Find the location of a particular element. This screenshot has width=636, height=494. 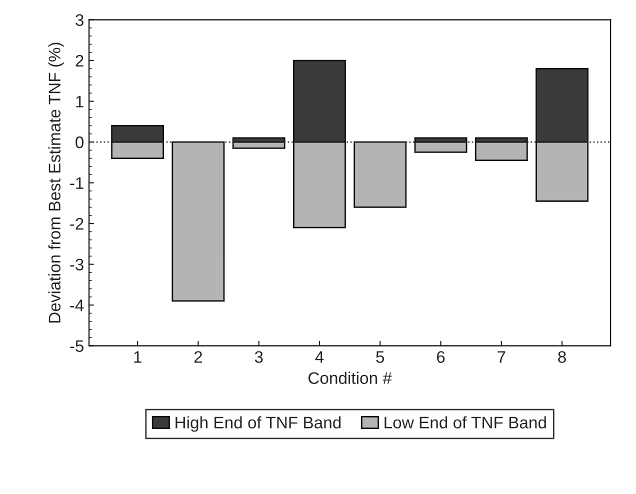

x-tick-label: 7 is located at coordinates (502, 357).